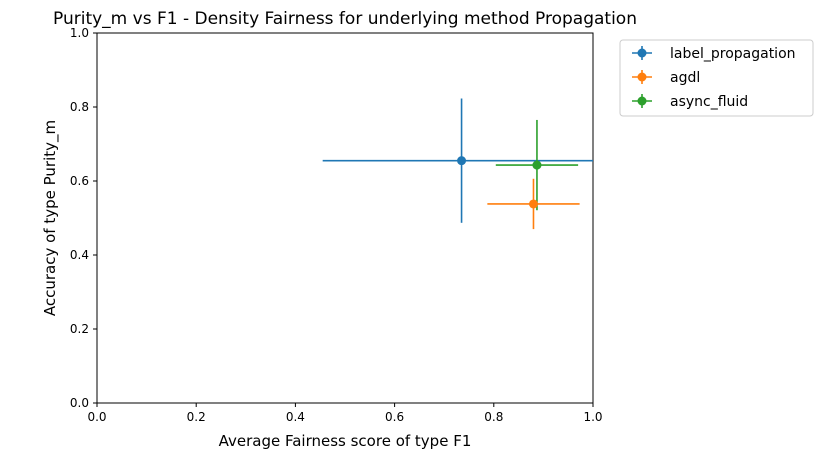 The height and width of the screenshot is (460, 822). What do you see at coordinates (533, 204) in the screenshot?
I see `point-agdl` at bounding box center [533, 204].